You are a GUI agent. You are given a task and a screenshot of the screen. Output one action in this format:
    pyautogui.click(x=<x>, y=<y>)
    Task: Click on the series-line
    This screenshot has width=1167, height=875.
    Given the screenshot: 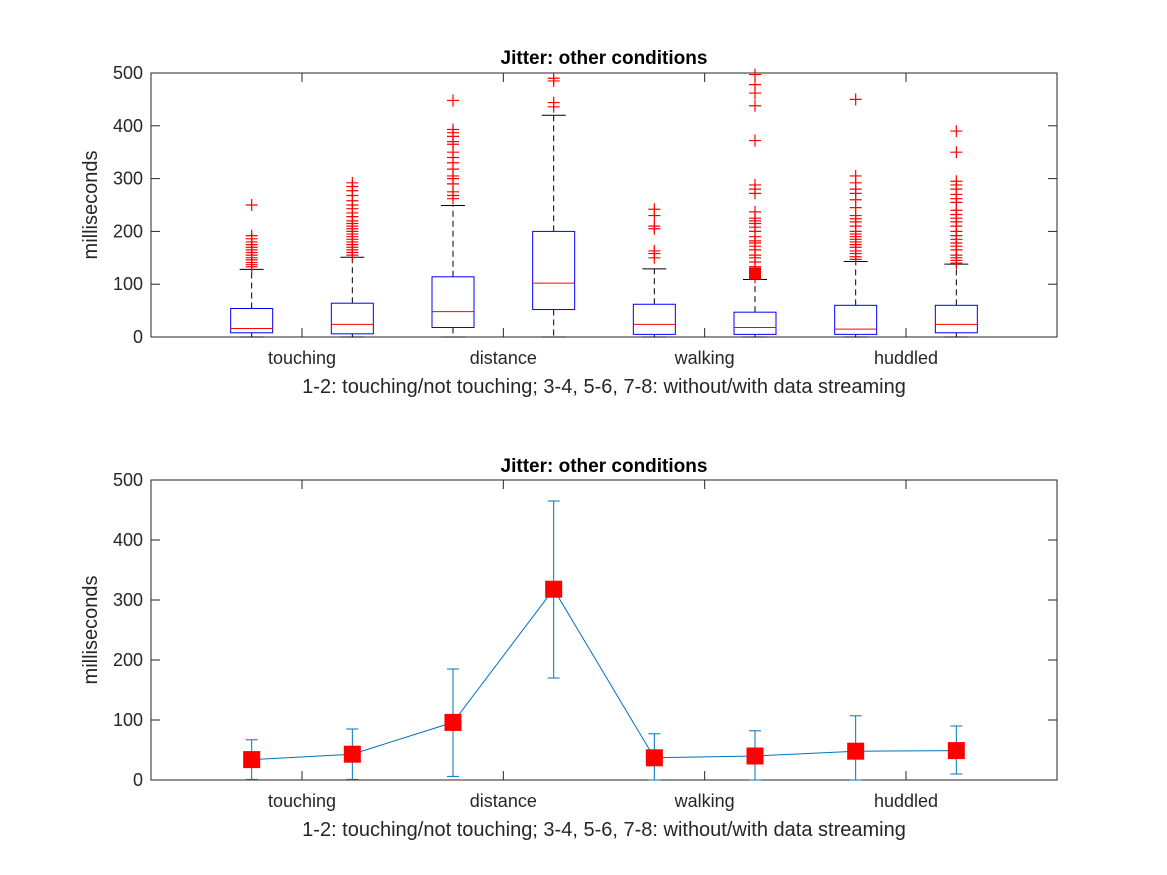 What is the action you would take?
    pyautogui.click(x=604, y=674)
    